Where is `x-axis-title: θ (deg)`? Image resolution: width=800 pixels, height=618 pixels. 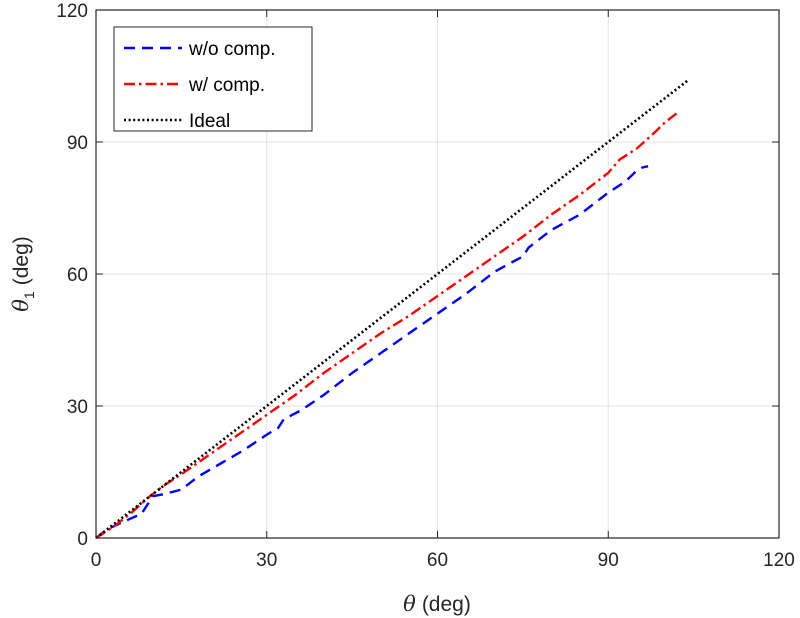 x-axis-title: θ (deg) is located at coordinates (437, 604).